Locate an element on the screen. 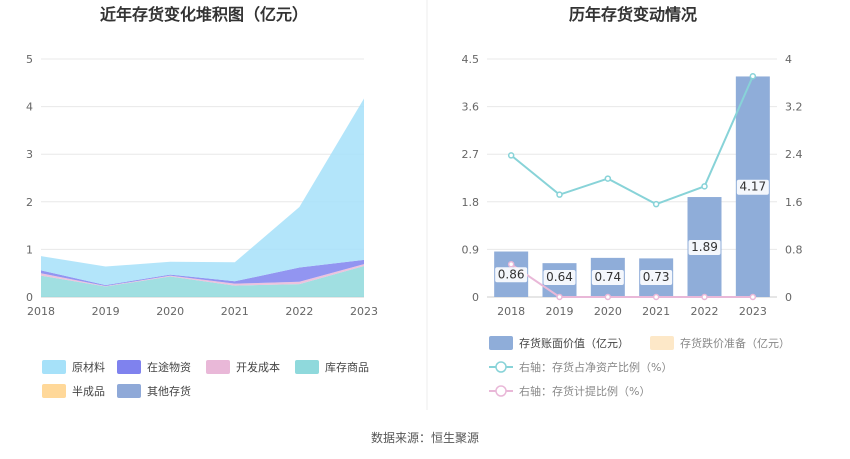 This screenshot has height=459, width=850. left-y-tick-label: 4 is located at coordinates (29, 107).